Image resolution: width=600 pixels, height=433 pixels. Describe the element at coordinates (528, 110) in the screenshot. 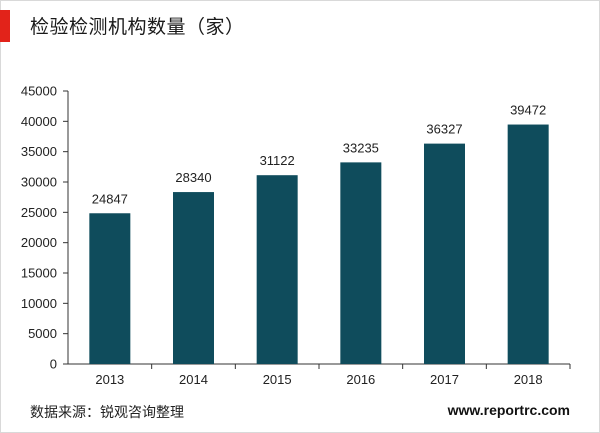

I see `data-label: 39472` at that location.